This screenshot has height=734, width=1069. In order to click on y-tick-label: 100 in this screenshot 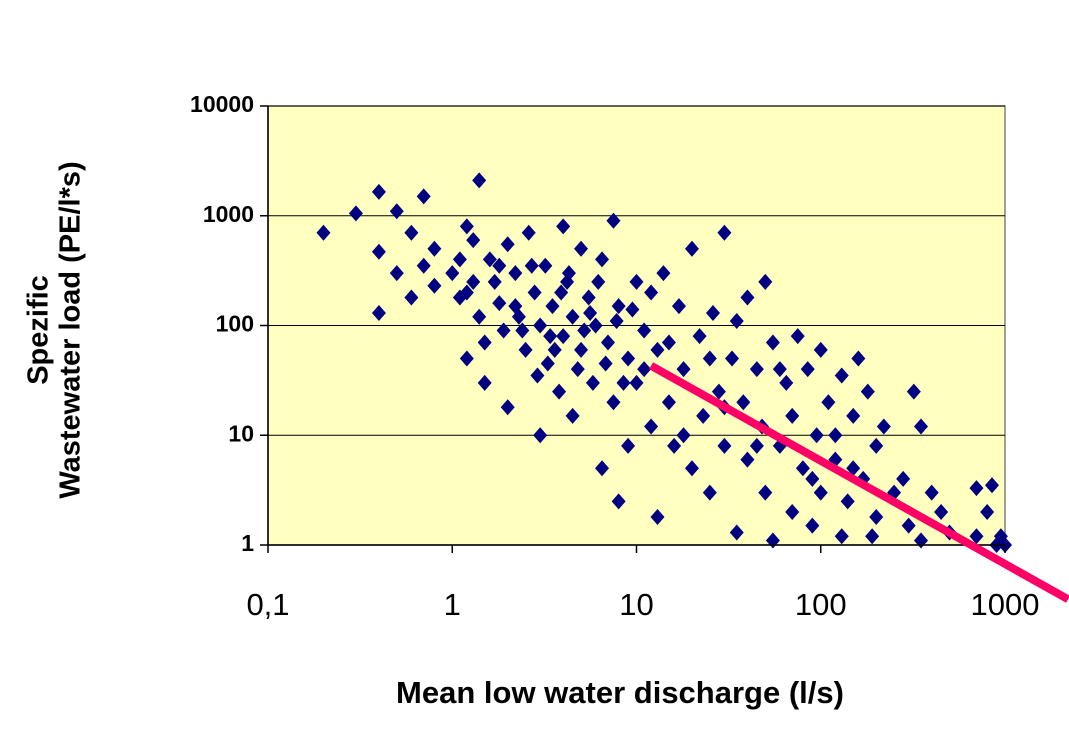, I will do `click(235, 324)`.